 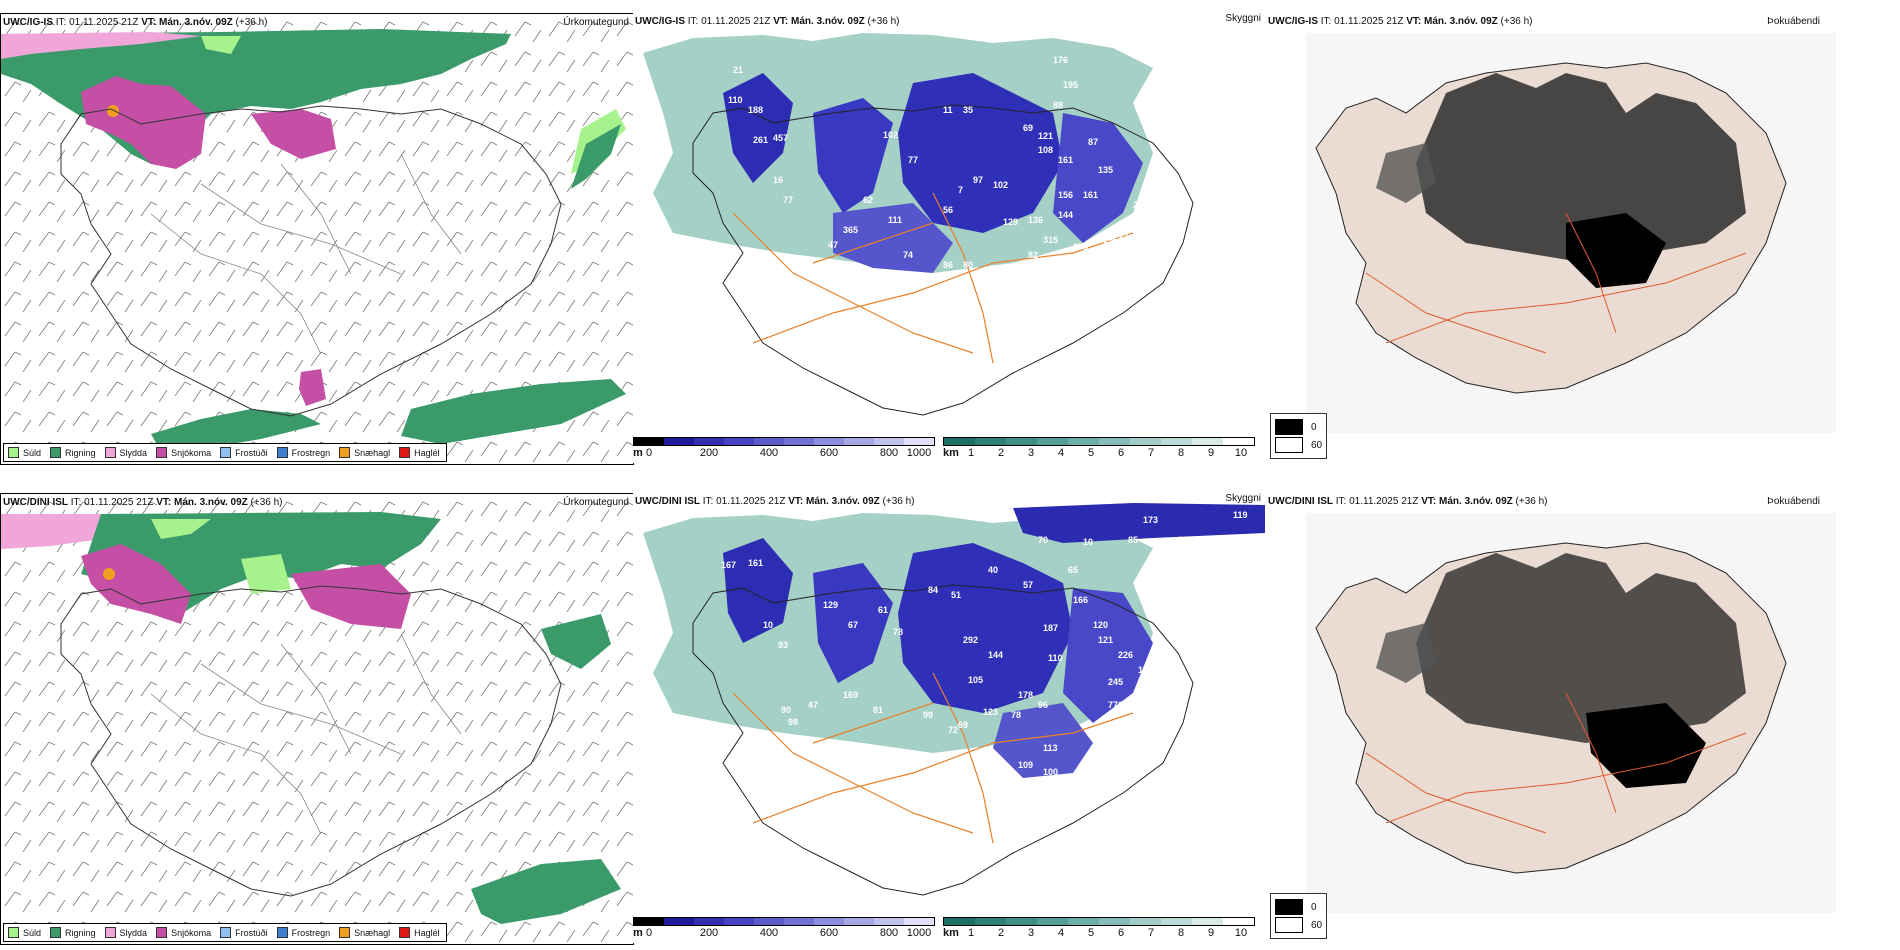 What do you see at coordinates (1211, 453) in the screenshot?
I see `colorbar-tick: 9` at bounding box center [1211, 453].